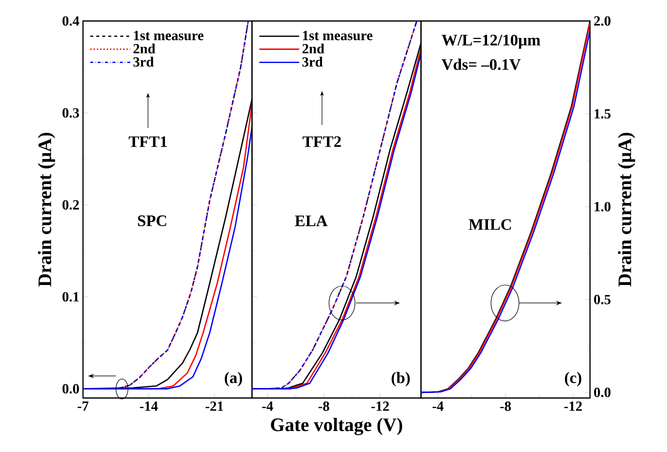 Image resolution: width=667 pixels, height=452 pixels. Describe the element at coordinates (47, 209) in the screenshot. I see `y-axis-title: Drain current (μA)` at that location.